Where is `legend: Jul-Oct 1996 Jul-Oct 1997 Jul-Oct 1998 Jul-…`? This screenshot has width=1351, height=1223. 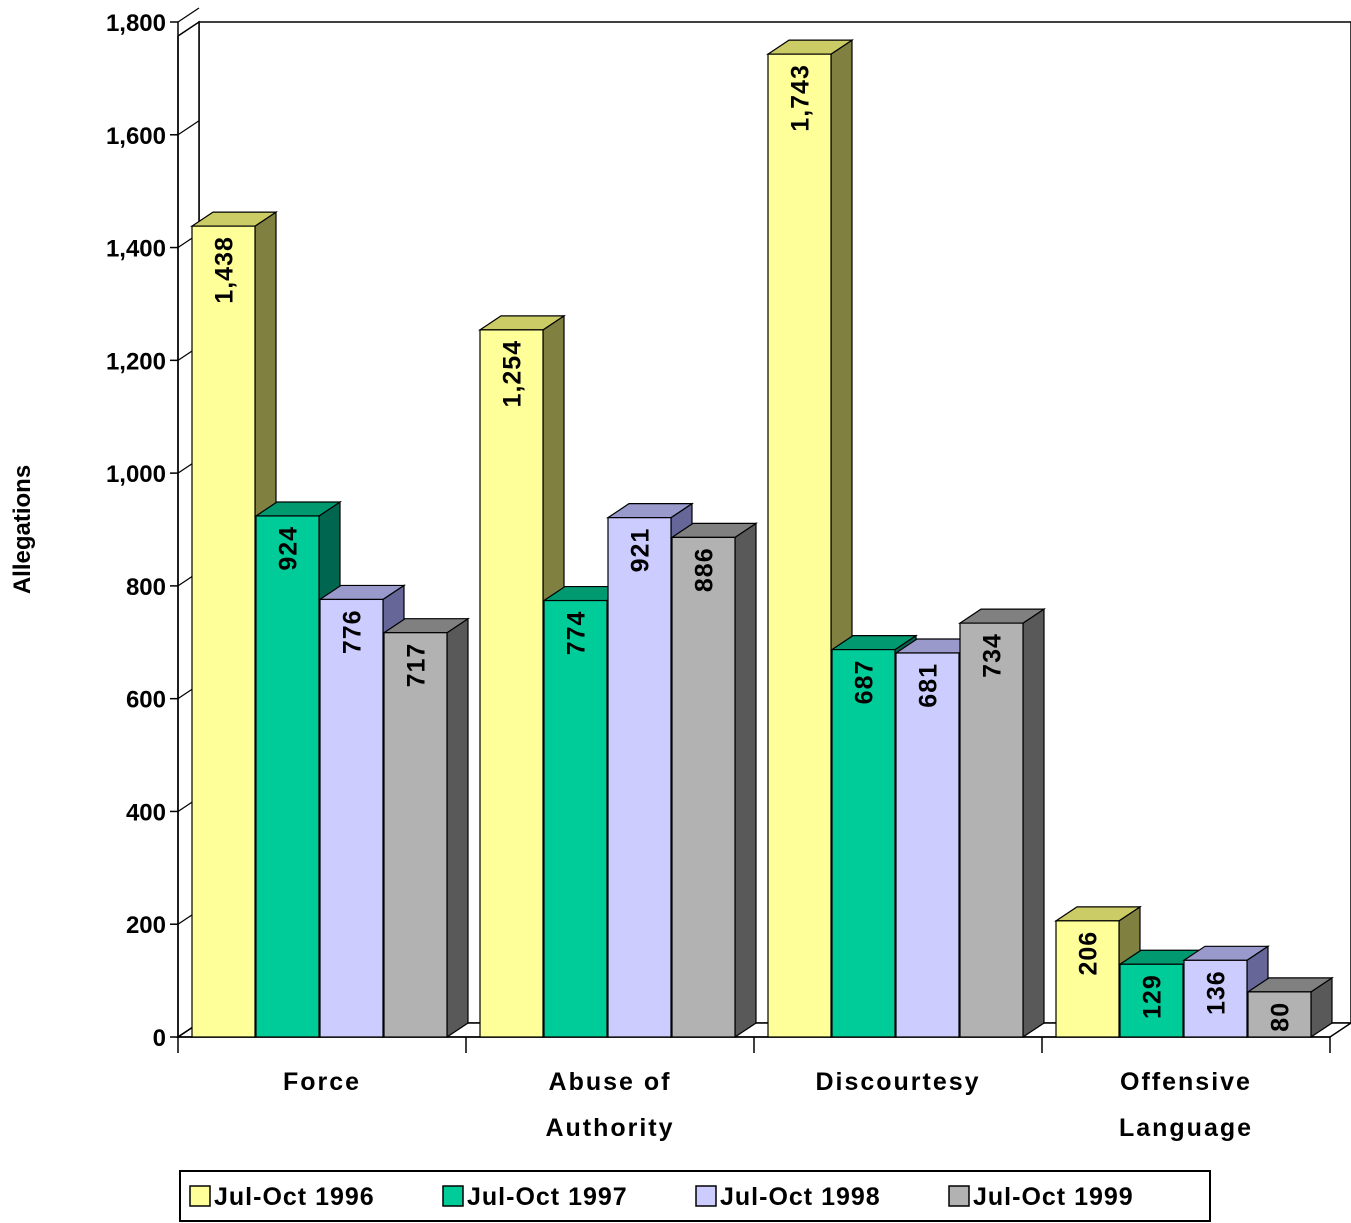 legend: Jul-Oct 1996 Jul-Oct 1997 Jul-Oct 1998 Jul-… is located at coordinates (695, 1196).